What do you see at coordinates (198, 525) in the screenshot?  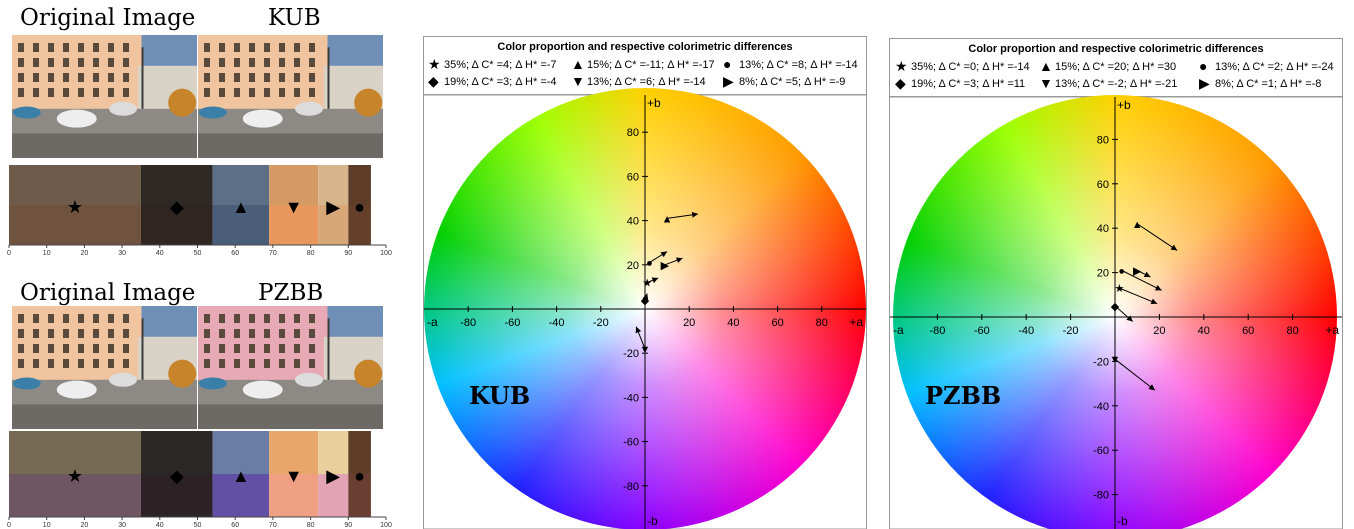 I see `axis-tick-label: 50` at bounding box center [198, 525].